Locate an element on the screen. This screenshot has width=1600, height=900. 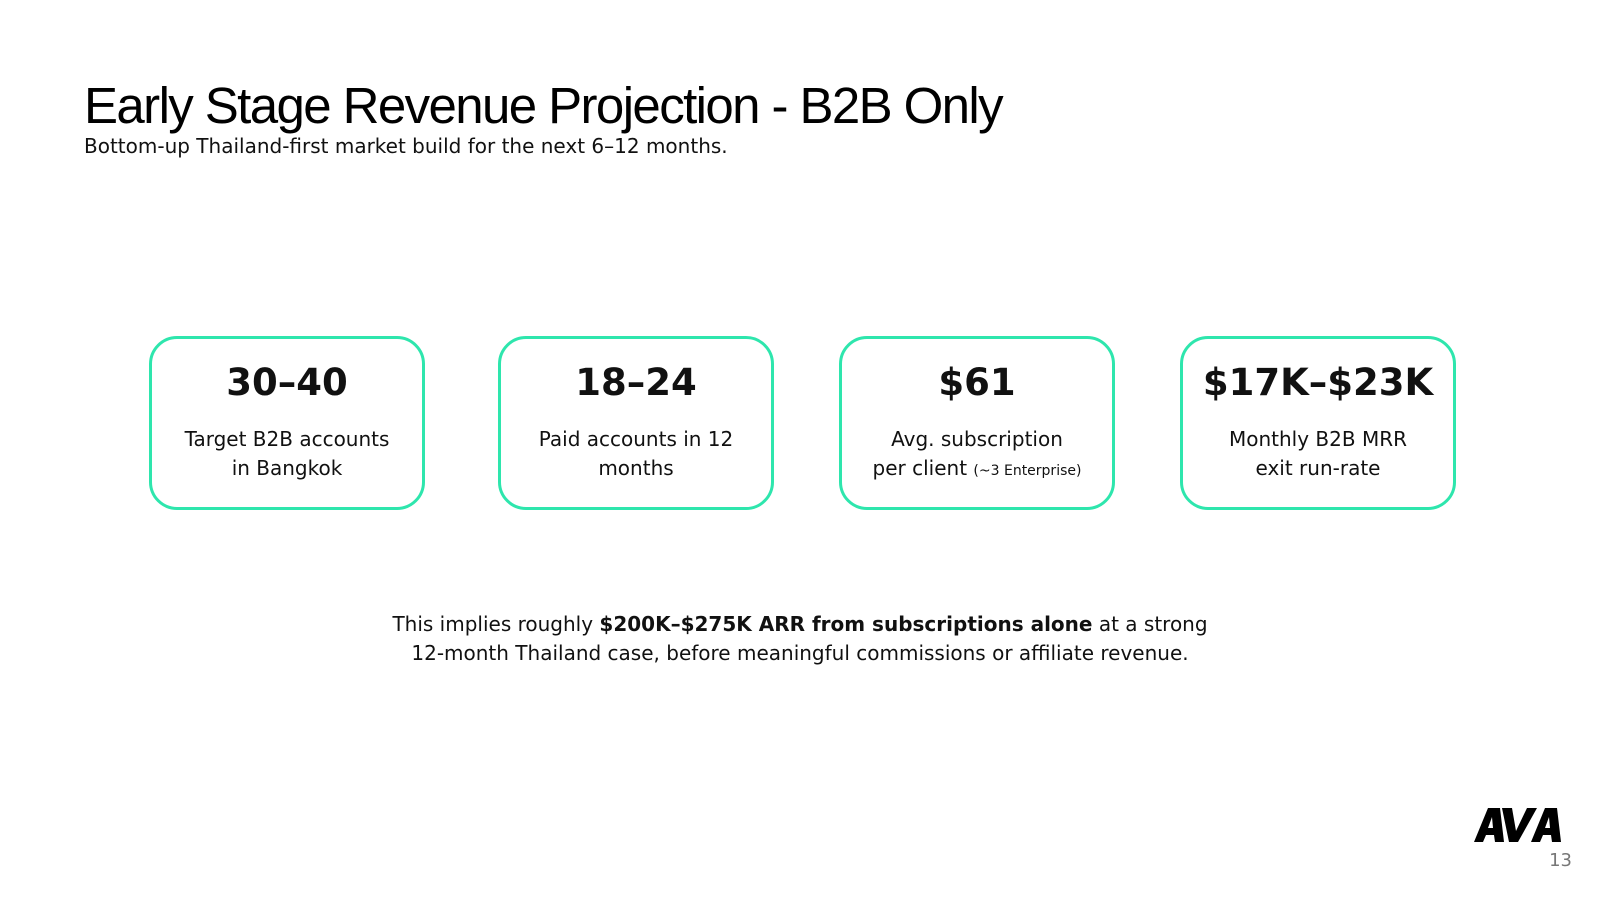
metric-value: 30–40 is located at coordinates (287, 382).